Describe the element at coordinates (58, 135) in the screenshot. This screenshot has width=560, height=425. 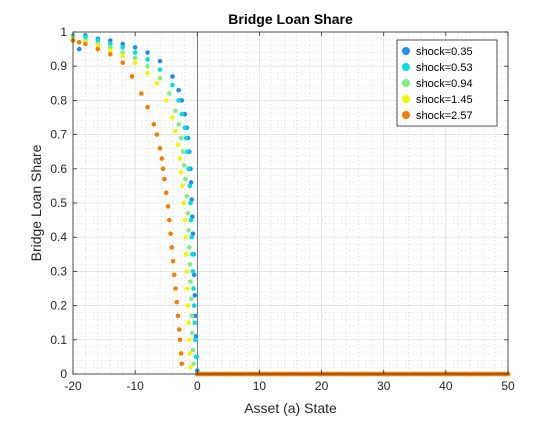
I see `y-tick-label: 0.7` at that location.